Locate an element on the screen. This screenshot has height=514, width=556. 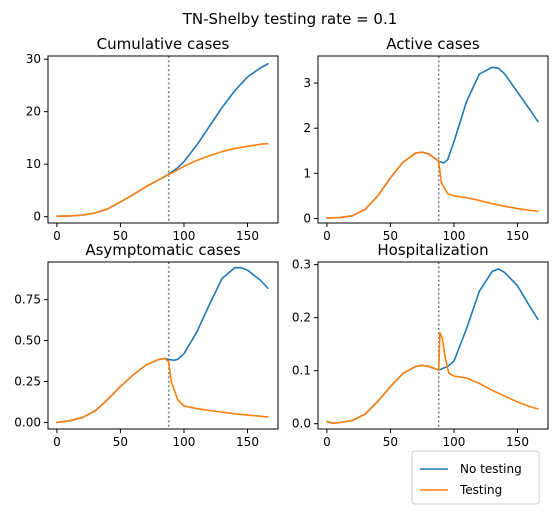
y-tick-label: 2 is located at coordinates (307, 128).